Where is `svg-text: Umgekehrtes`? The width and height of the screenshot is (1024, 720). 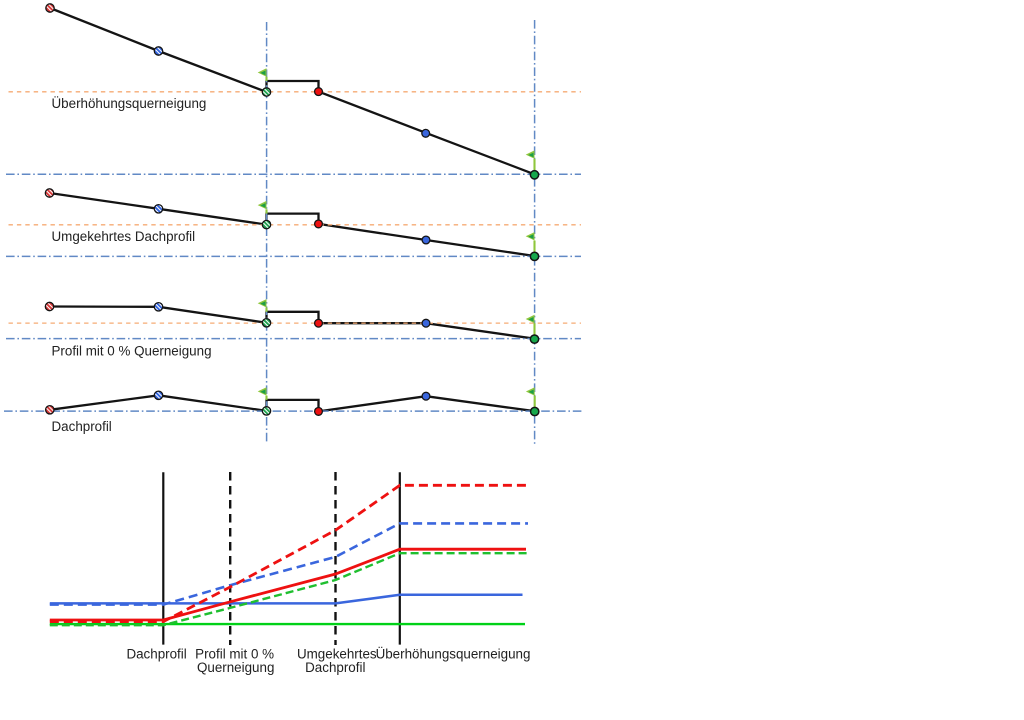
svg-text: Umgekehrtes is located at coordinates (337, 653).